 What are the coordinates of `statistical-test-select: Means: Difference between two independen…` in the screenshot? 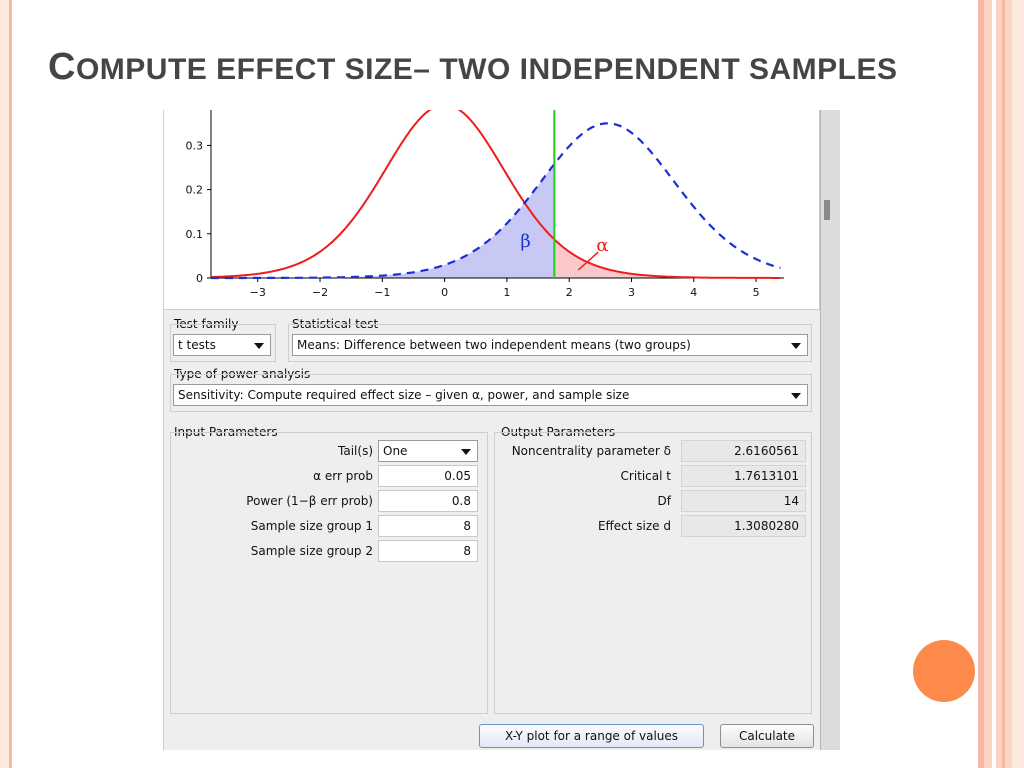 It's located at (550, 345).